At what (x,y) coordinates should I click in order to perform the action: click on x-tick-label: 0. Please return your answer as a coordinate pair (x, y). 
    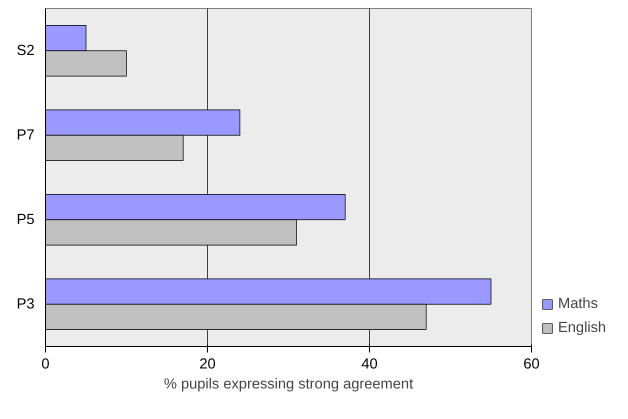
    Looking at the image, I should click on (45, 364).